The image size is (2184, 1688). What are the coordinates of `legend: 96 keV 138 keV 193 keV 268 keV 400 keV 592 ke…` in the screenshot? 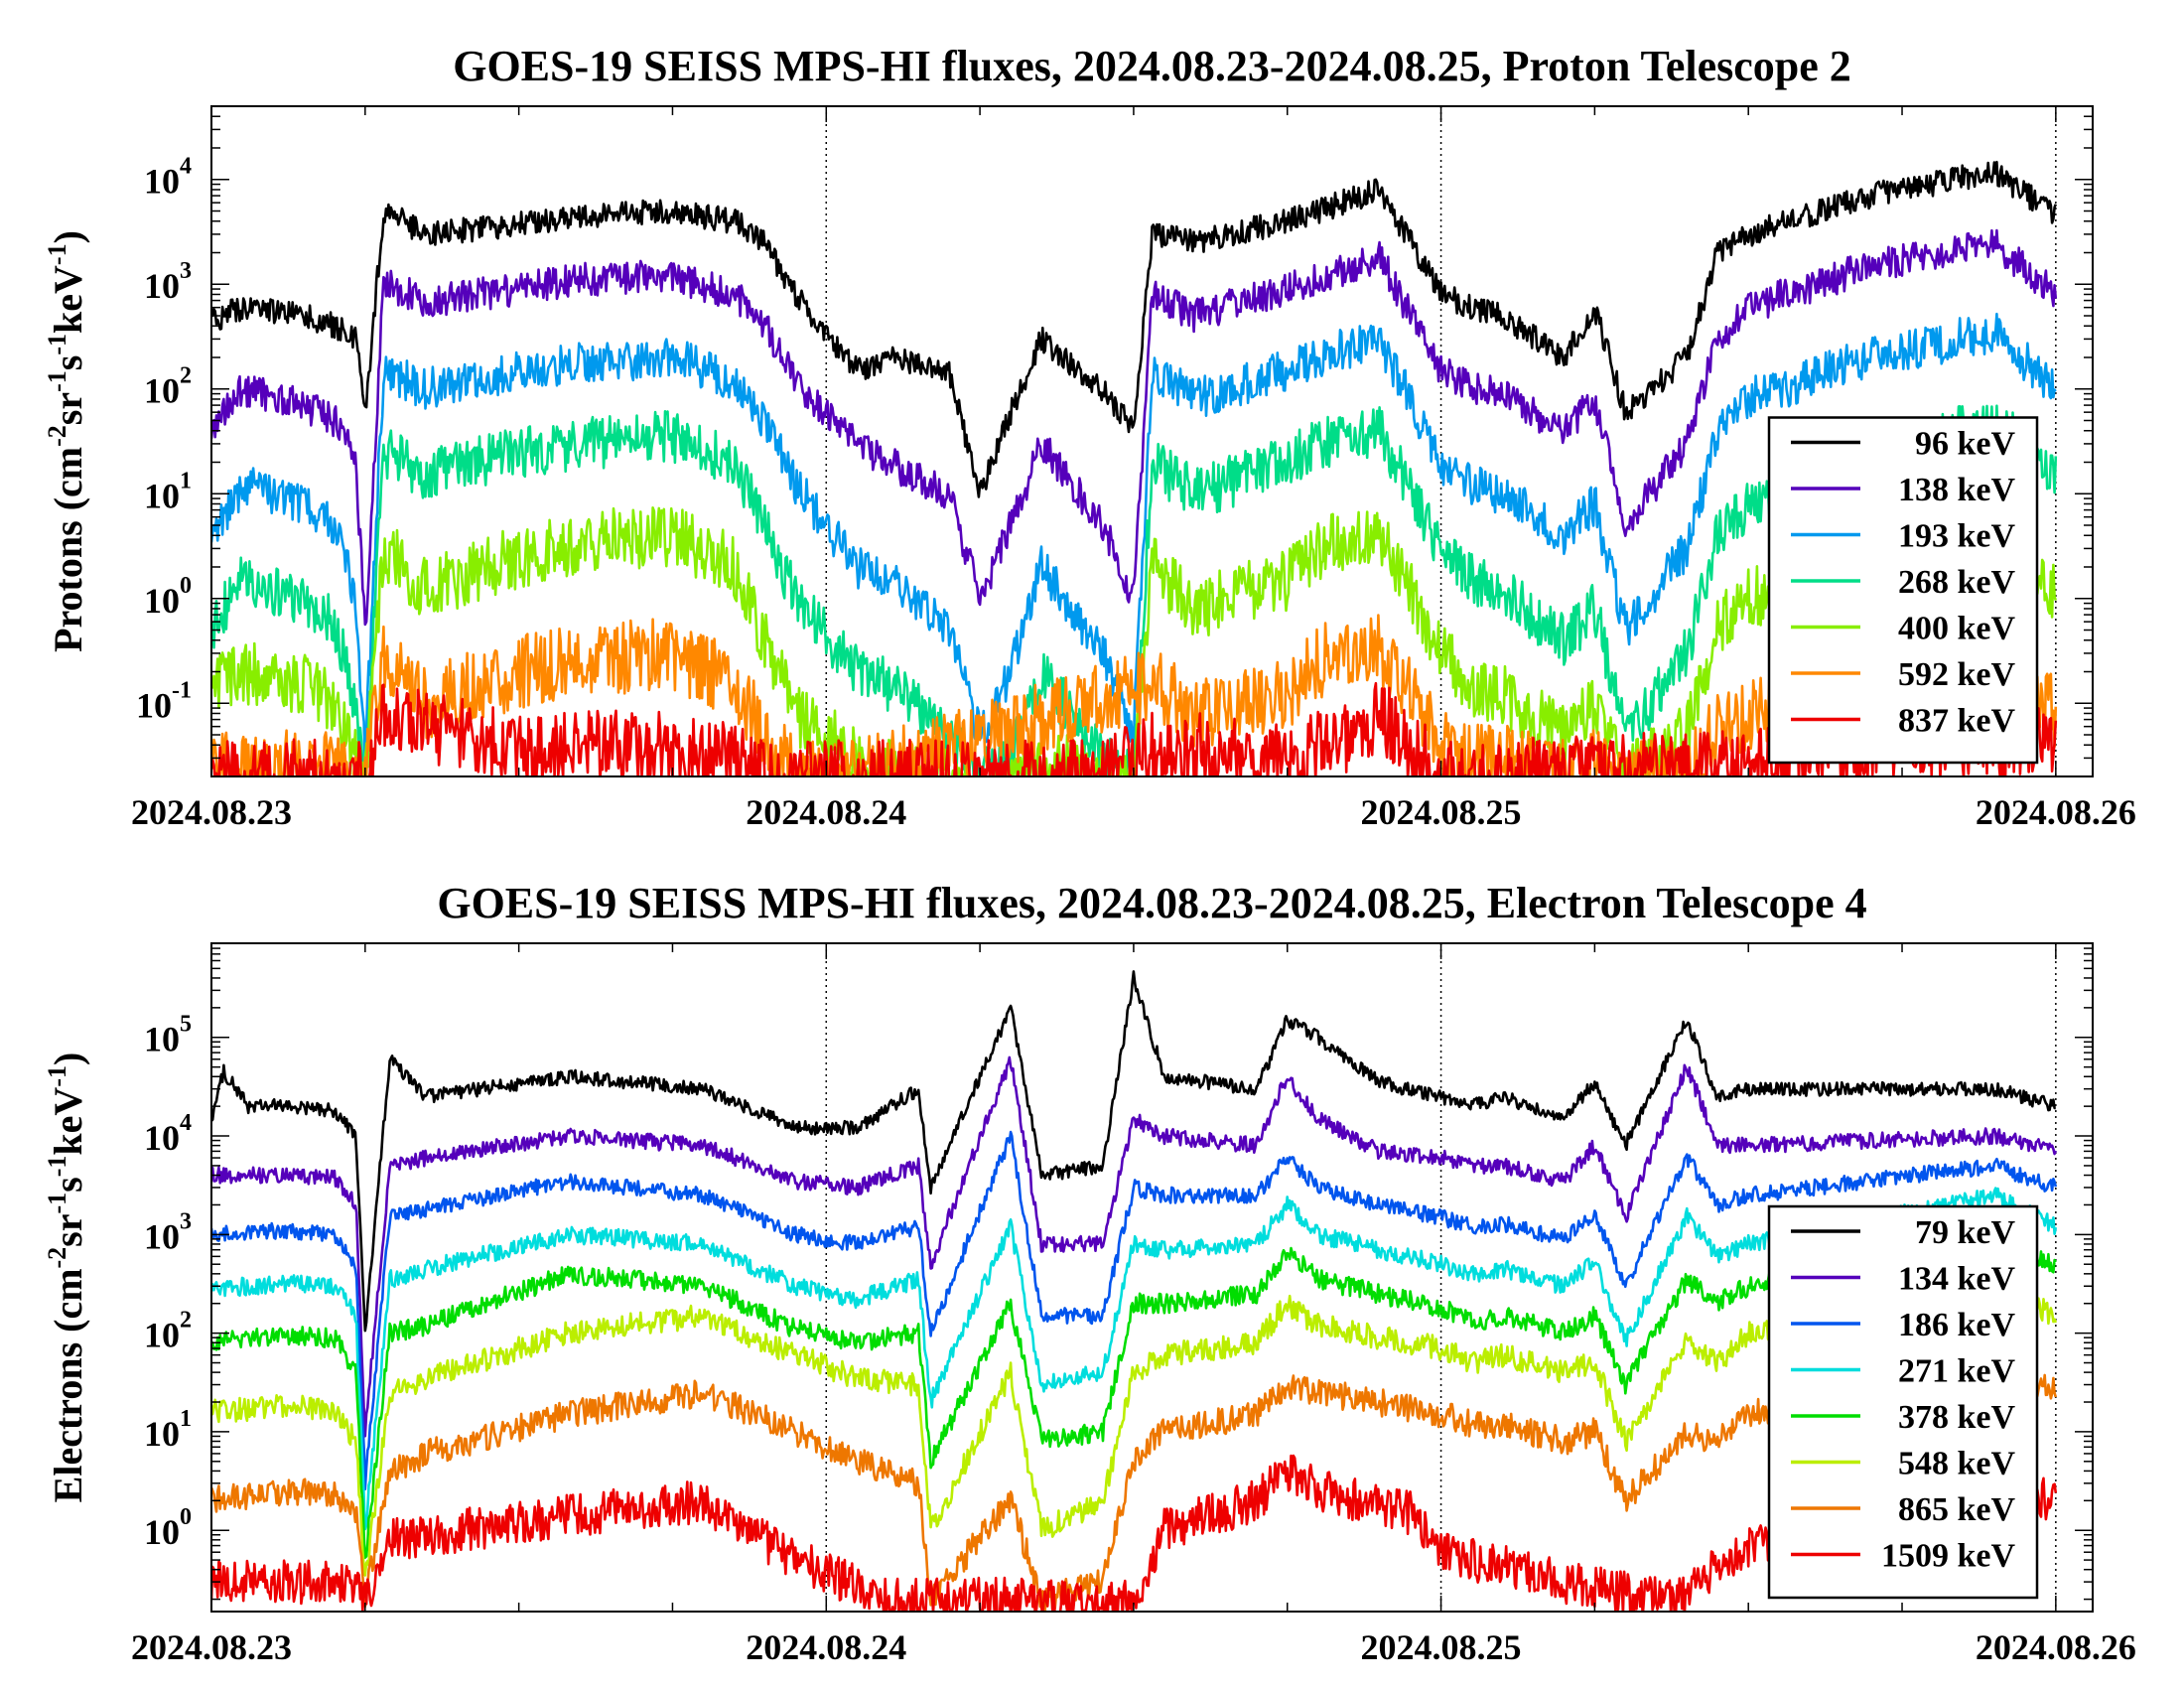 It's located at (1903, 590).